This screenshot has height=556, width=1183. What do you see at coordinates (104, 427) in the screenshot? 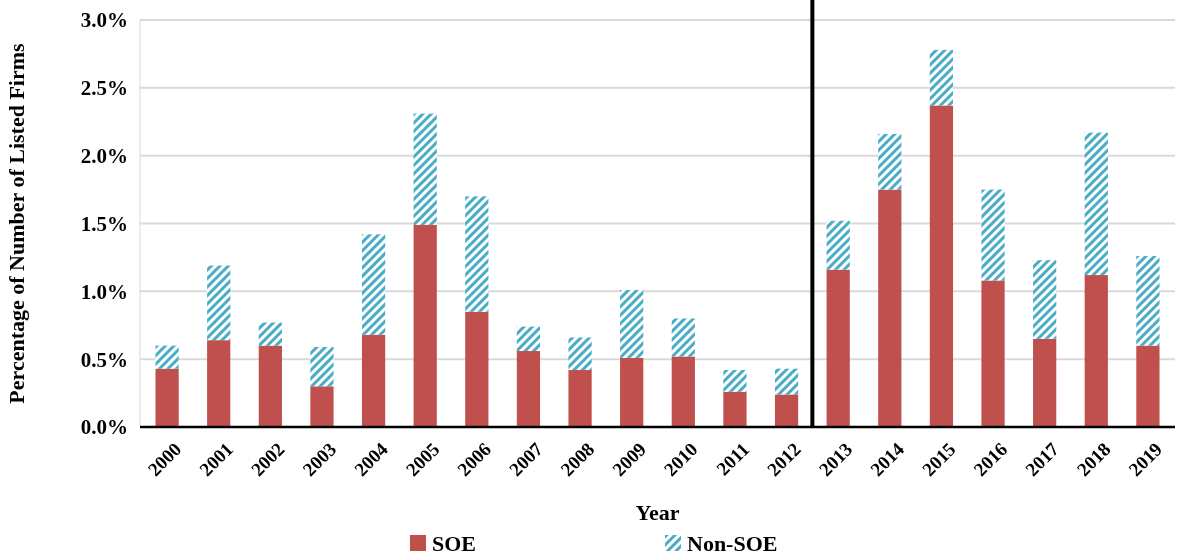
I see `y-tick-label: 0.0%` at bounding box center [104, 427].